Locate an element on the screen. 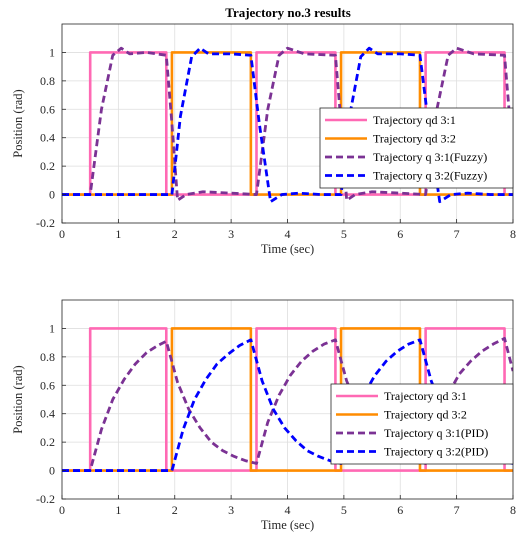 Image resolution: width=527 pixels, height=550 pixels. legend-label: Trajectory q 3:1(PID) is located at coordinates (436, 433).